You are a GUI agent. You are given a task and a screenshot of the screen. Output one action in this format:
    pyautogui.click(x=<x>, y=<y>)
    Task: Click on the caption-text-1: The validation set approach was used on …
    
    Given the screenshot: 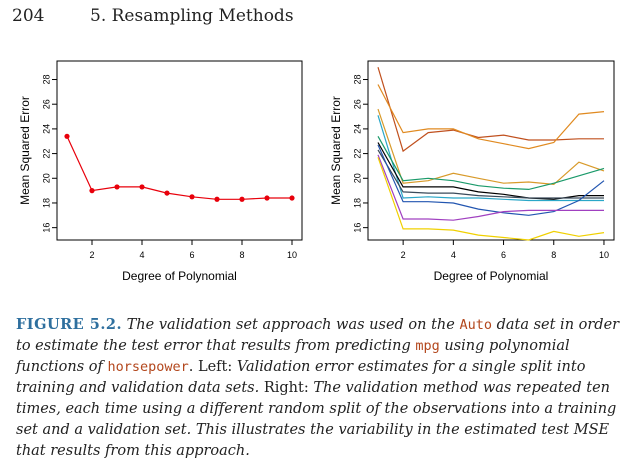 What is the action you would take?
    pyautogui.click(x=291, y=325)
    